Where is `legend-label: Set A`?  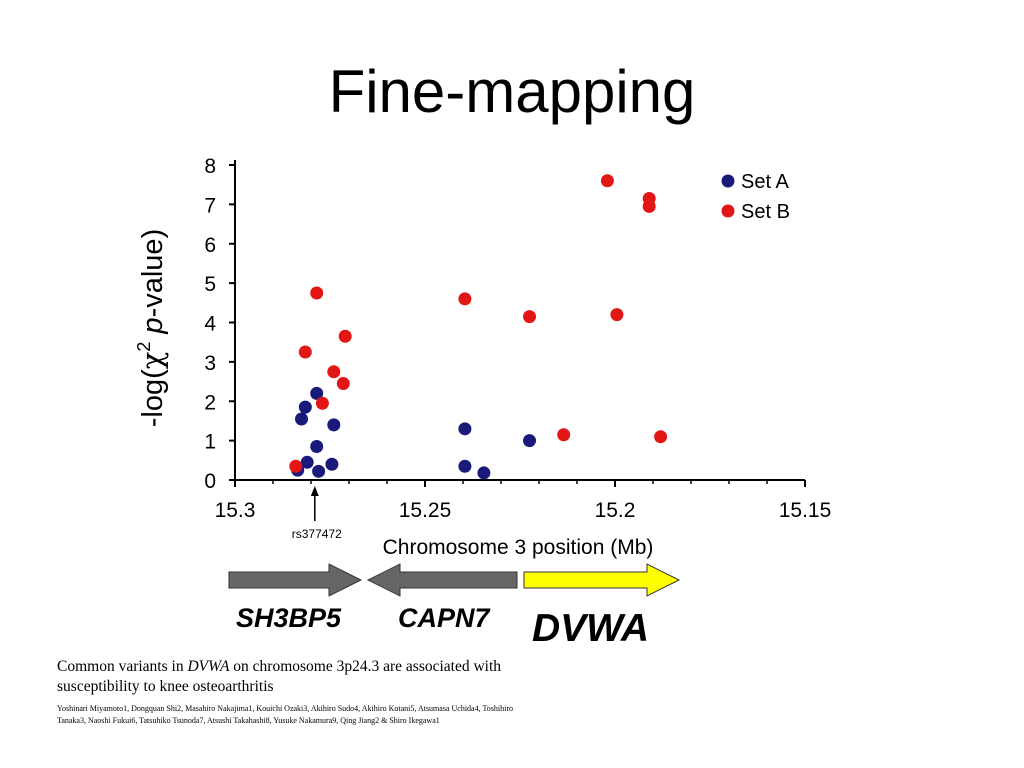 legend-label: Set A is located at coordinates (765, 182).